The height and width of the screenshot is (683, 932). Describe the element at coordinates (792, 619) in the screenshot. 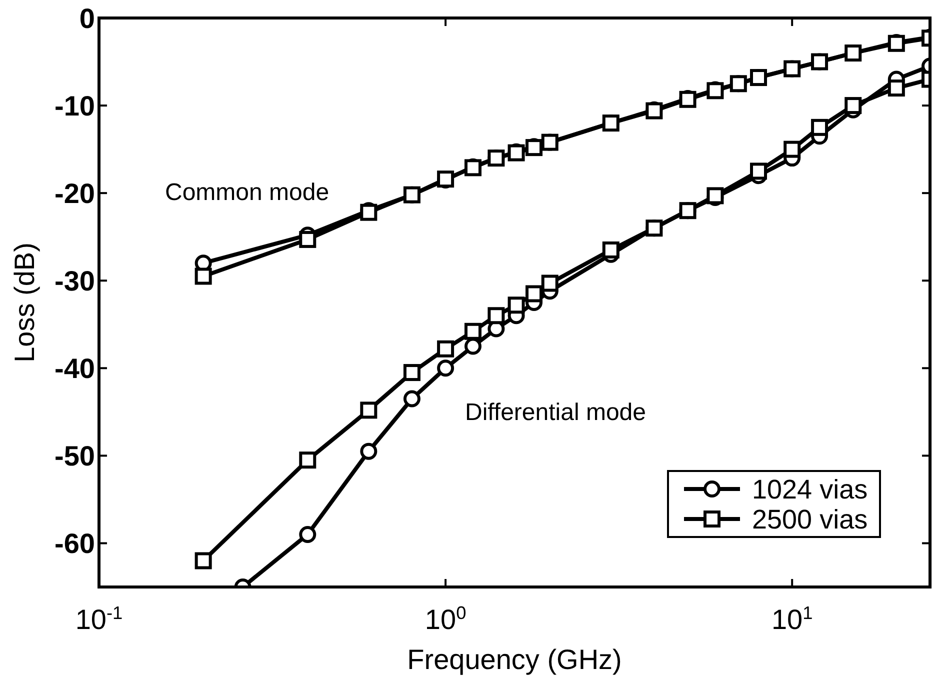

I see `x-tick-label: 10$^{1}$` at that location.